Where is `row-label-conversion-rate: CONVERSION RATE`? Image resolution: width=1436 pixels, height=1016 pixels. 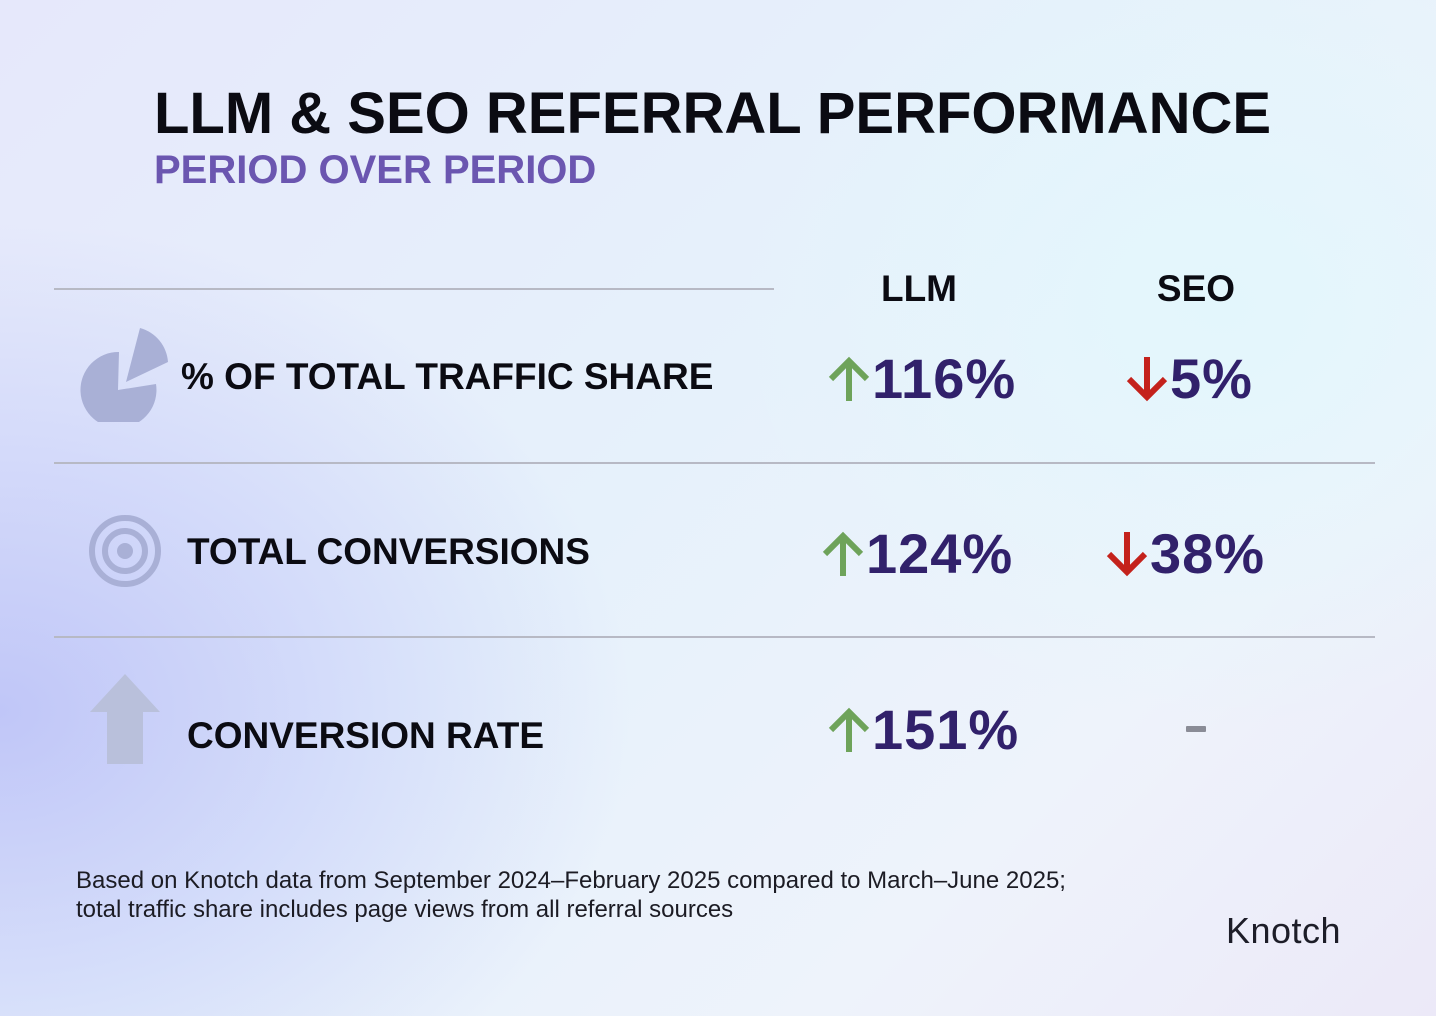
row-label-conversion-rate: CONVERSION RATE is located at coordinates (366, 735).